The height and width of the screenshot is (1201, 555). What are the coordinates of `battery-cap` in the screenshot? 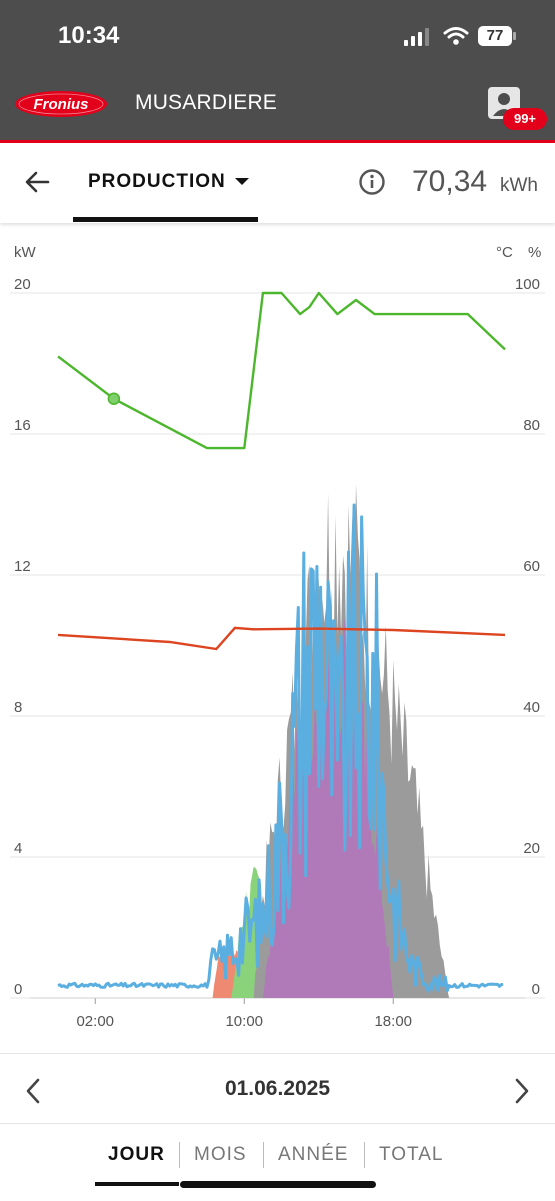 It's located at (514, 36).